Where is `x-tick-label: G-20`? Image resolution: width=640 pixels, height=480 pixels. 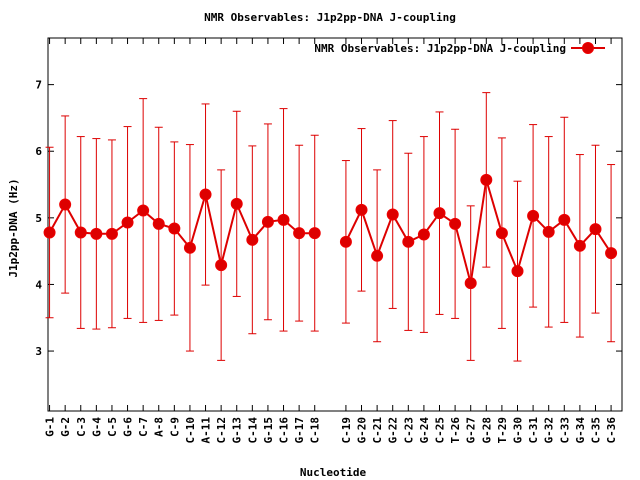
x-tick-label: G-20 is located at coordinates (362, 430).